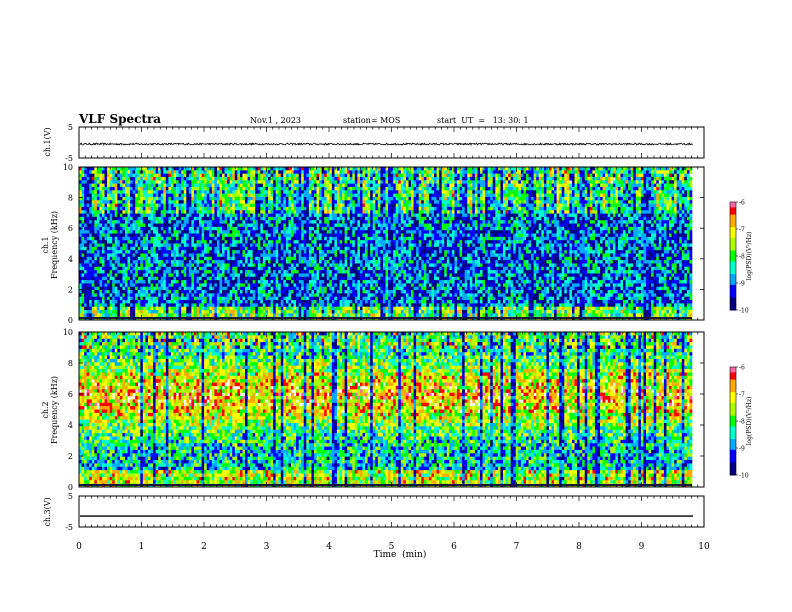 The width and height of the screenshot is (792, 612). Describe the element at coordinates (739, 422) in the screenshot. I see `ch2-colorbar: -6 -7 -8 -9 -10` at that location.